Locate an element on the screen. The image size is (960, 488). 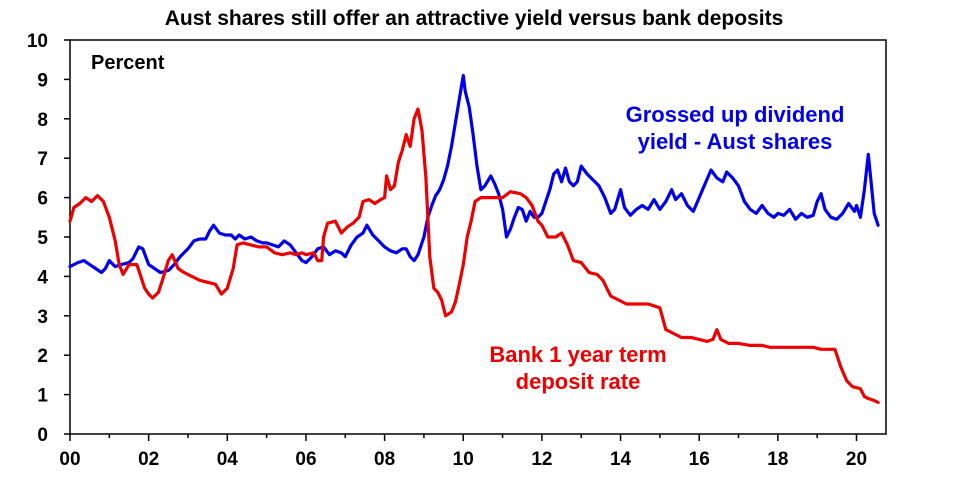
series-label-line: Grossed up dividend is located at coordinates (735, 114).